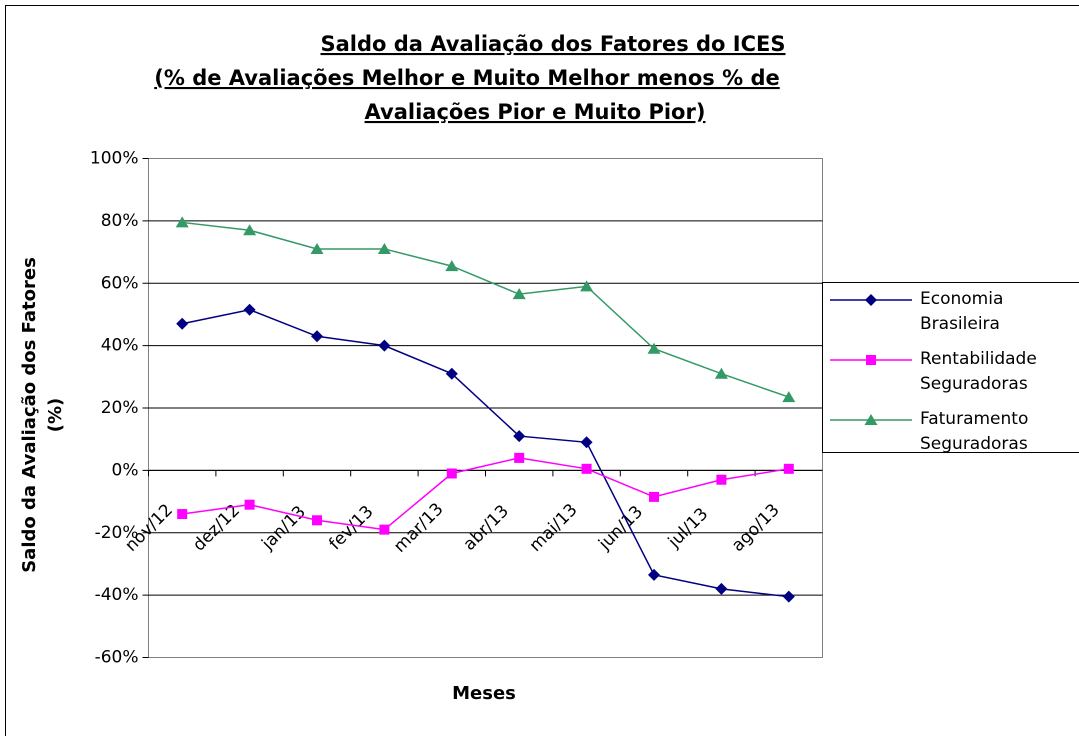 The width and height of the screenshot is (1079, 736). What do you see at coordinates (114, 159) in the screenshot?
I see `y-tick-label: 100%` at bounding box center [114, 159].